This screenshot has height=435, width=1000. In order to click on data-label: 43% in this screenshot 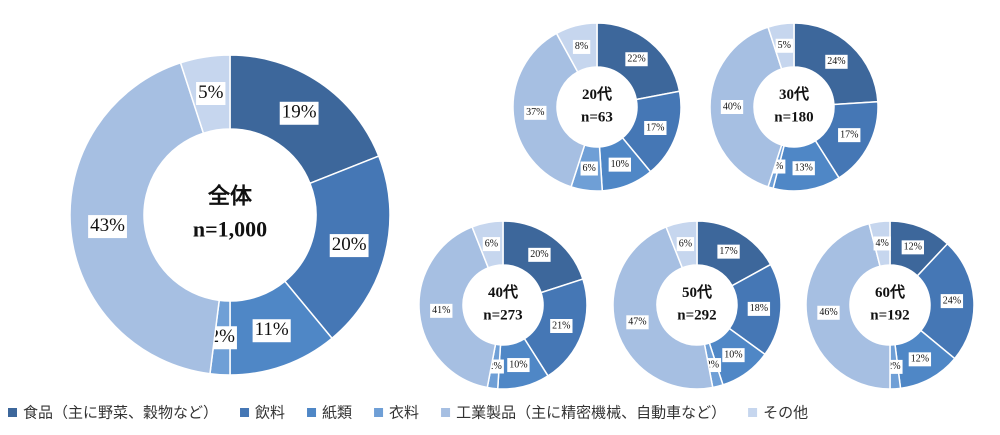, I will do `click(107, 225)`.